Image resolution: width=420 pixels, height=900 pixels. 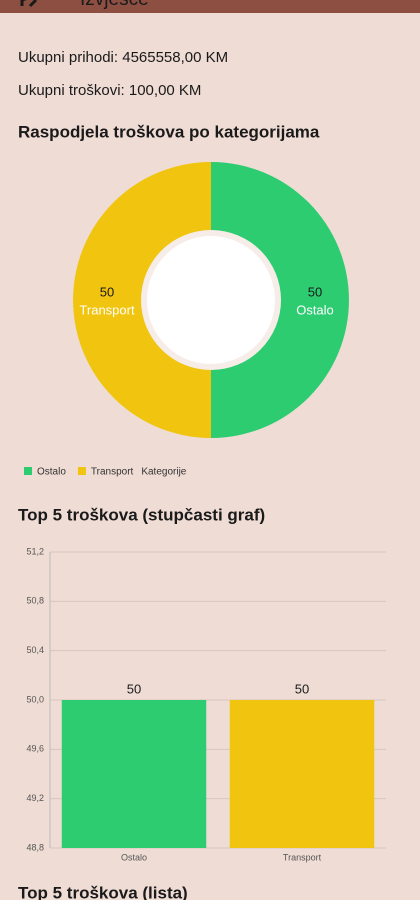 What do you see at coordinates (163, 472) in the screenshot?
I see `legend-title: Kategorije` at bounding box center [163, 472].